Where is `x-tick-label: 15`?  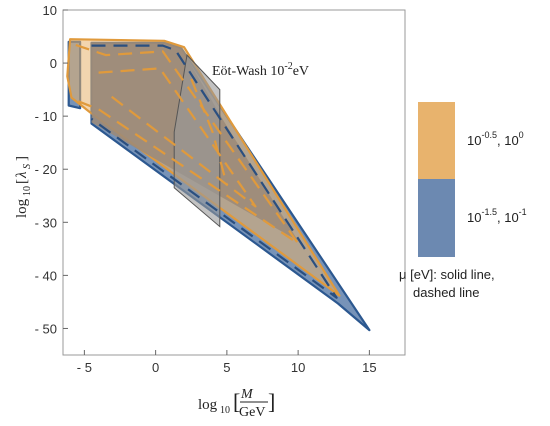 x-tick-label: 15 is located at coordinates (369, 367).